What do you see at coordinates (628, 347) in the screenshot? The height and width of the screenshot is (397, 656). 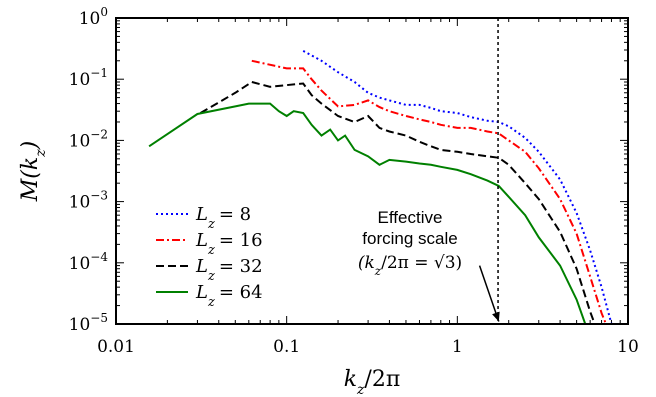 I see `x-tick-label: 10` at bounding box center [628, 347].